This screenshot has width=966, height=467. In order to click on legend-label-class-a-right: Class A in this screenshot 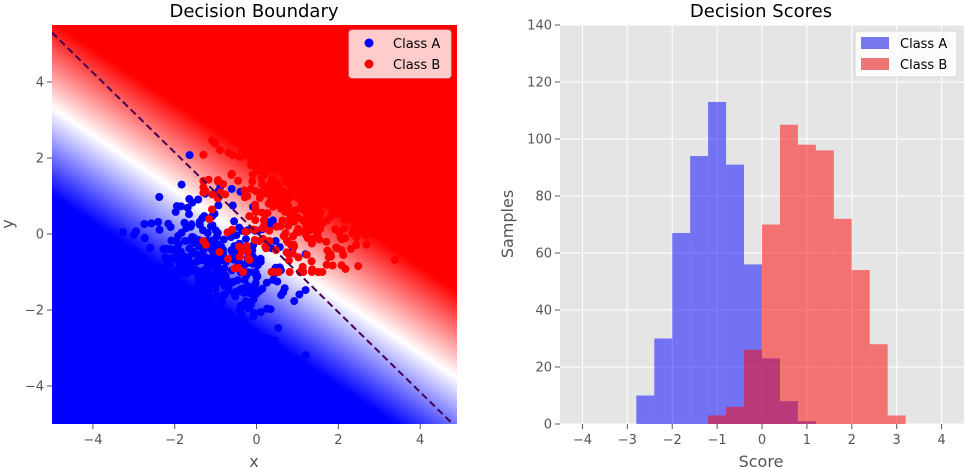, I will do `click(923, 44)`.